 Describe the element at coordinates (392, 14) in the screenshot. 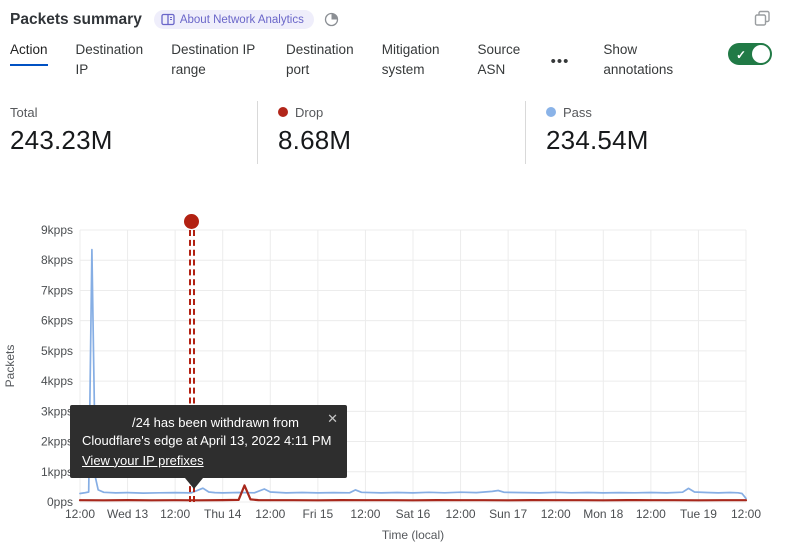

I see `panel-header: Packets summary About Network Analytics` at that location.